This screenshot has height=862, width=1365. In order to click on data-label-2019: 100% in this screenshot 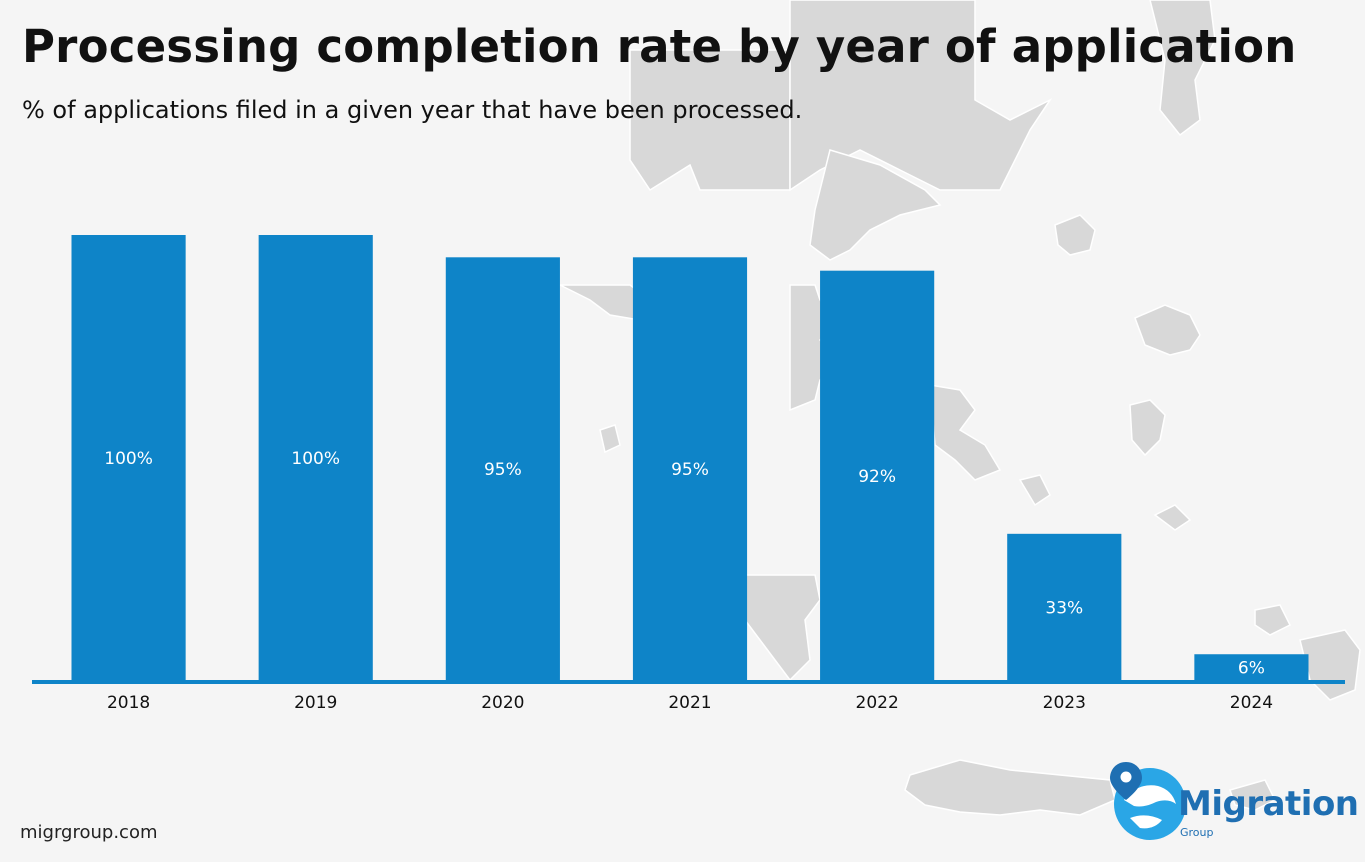, I will do `click(315, 459)`.